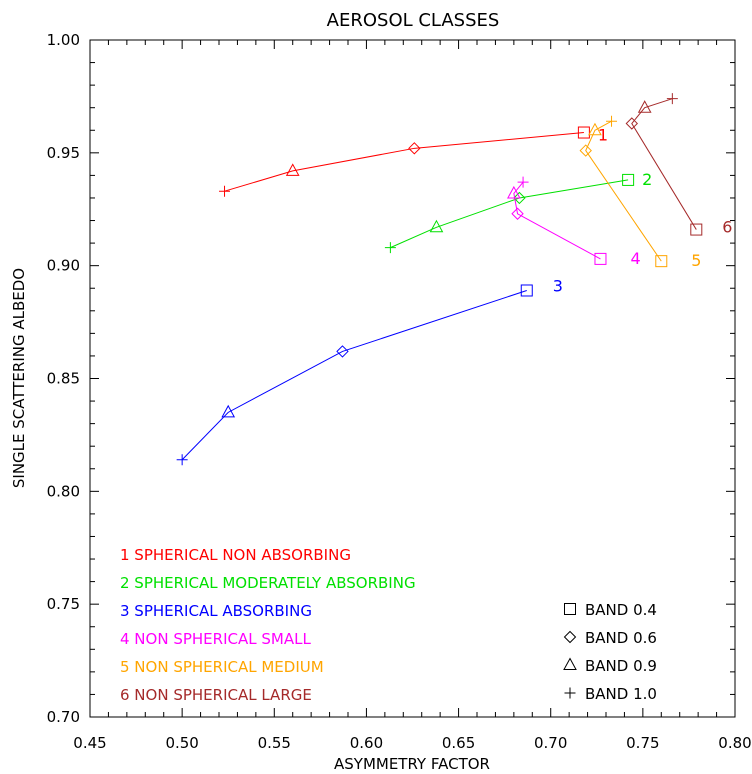 Image resolution: width=752 pixels, height=774 pixels. What do you see at coordinates (89, 743) in the screenshot?
I see `x-tick-label: 0.45` at bounding box center [89, 743].